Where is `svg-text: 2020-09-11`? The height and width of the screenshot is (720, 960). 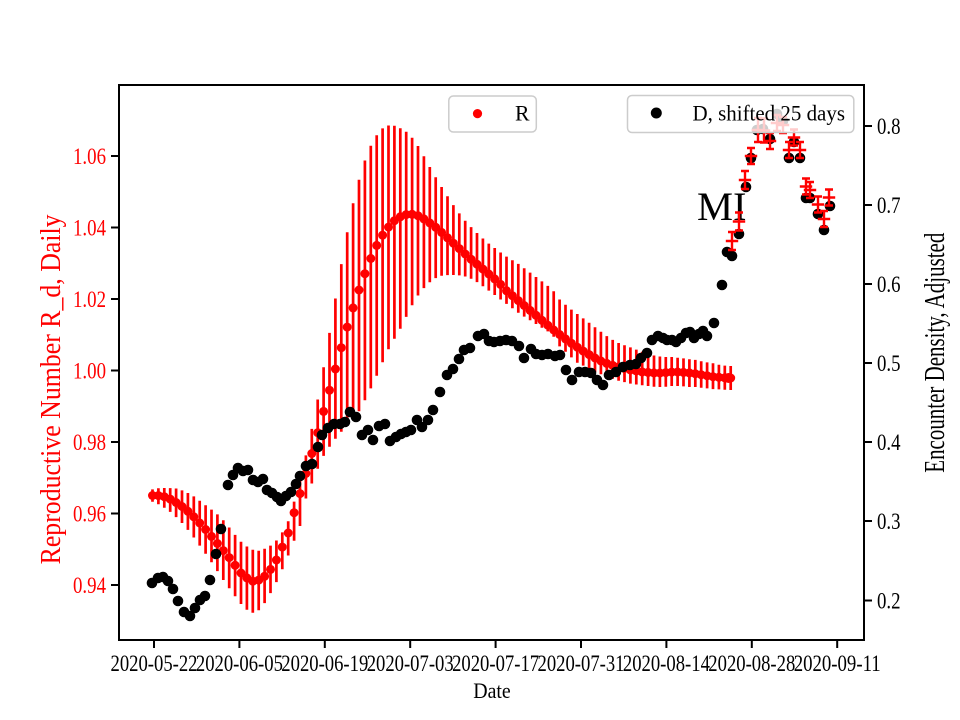 svg-text: 2020-09-11 is located at coordinates (837, 663).